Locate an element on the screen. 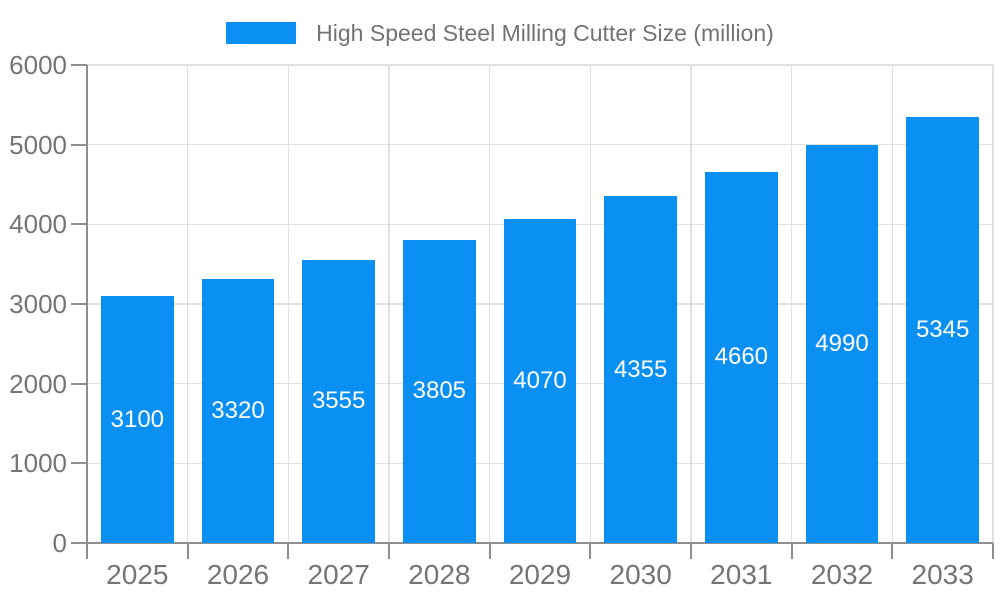 This screenshot has height=600, width=1000. x-axis-tick-label: 2025 is located at coordinates (137, 574).